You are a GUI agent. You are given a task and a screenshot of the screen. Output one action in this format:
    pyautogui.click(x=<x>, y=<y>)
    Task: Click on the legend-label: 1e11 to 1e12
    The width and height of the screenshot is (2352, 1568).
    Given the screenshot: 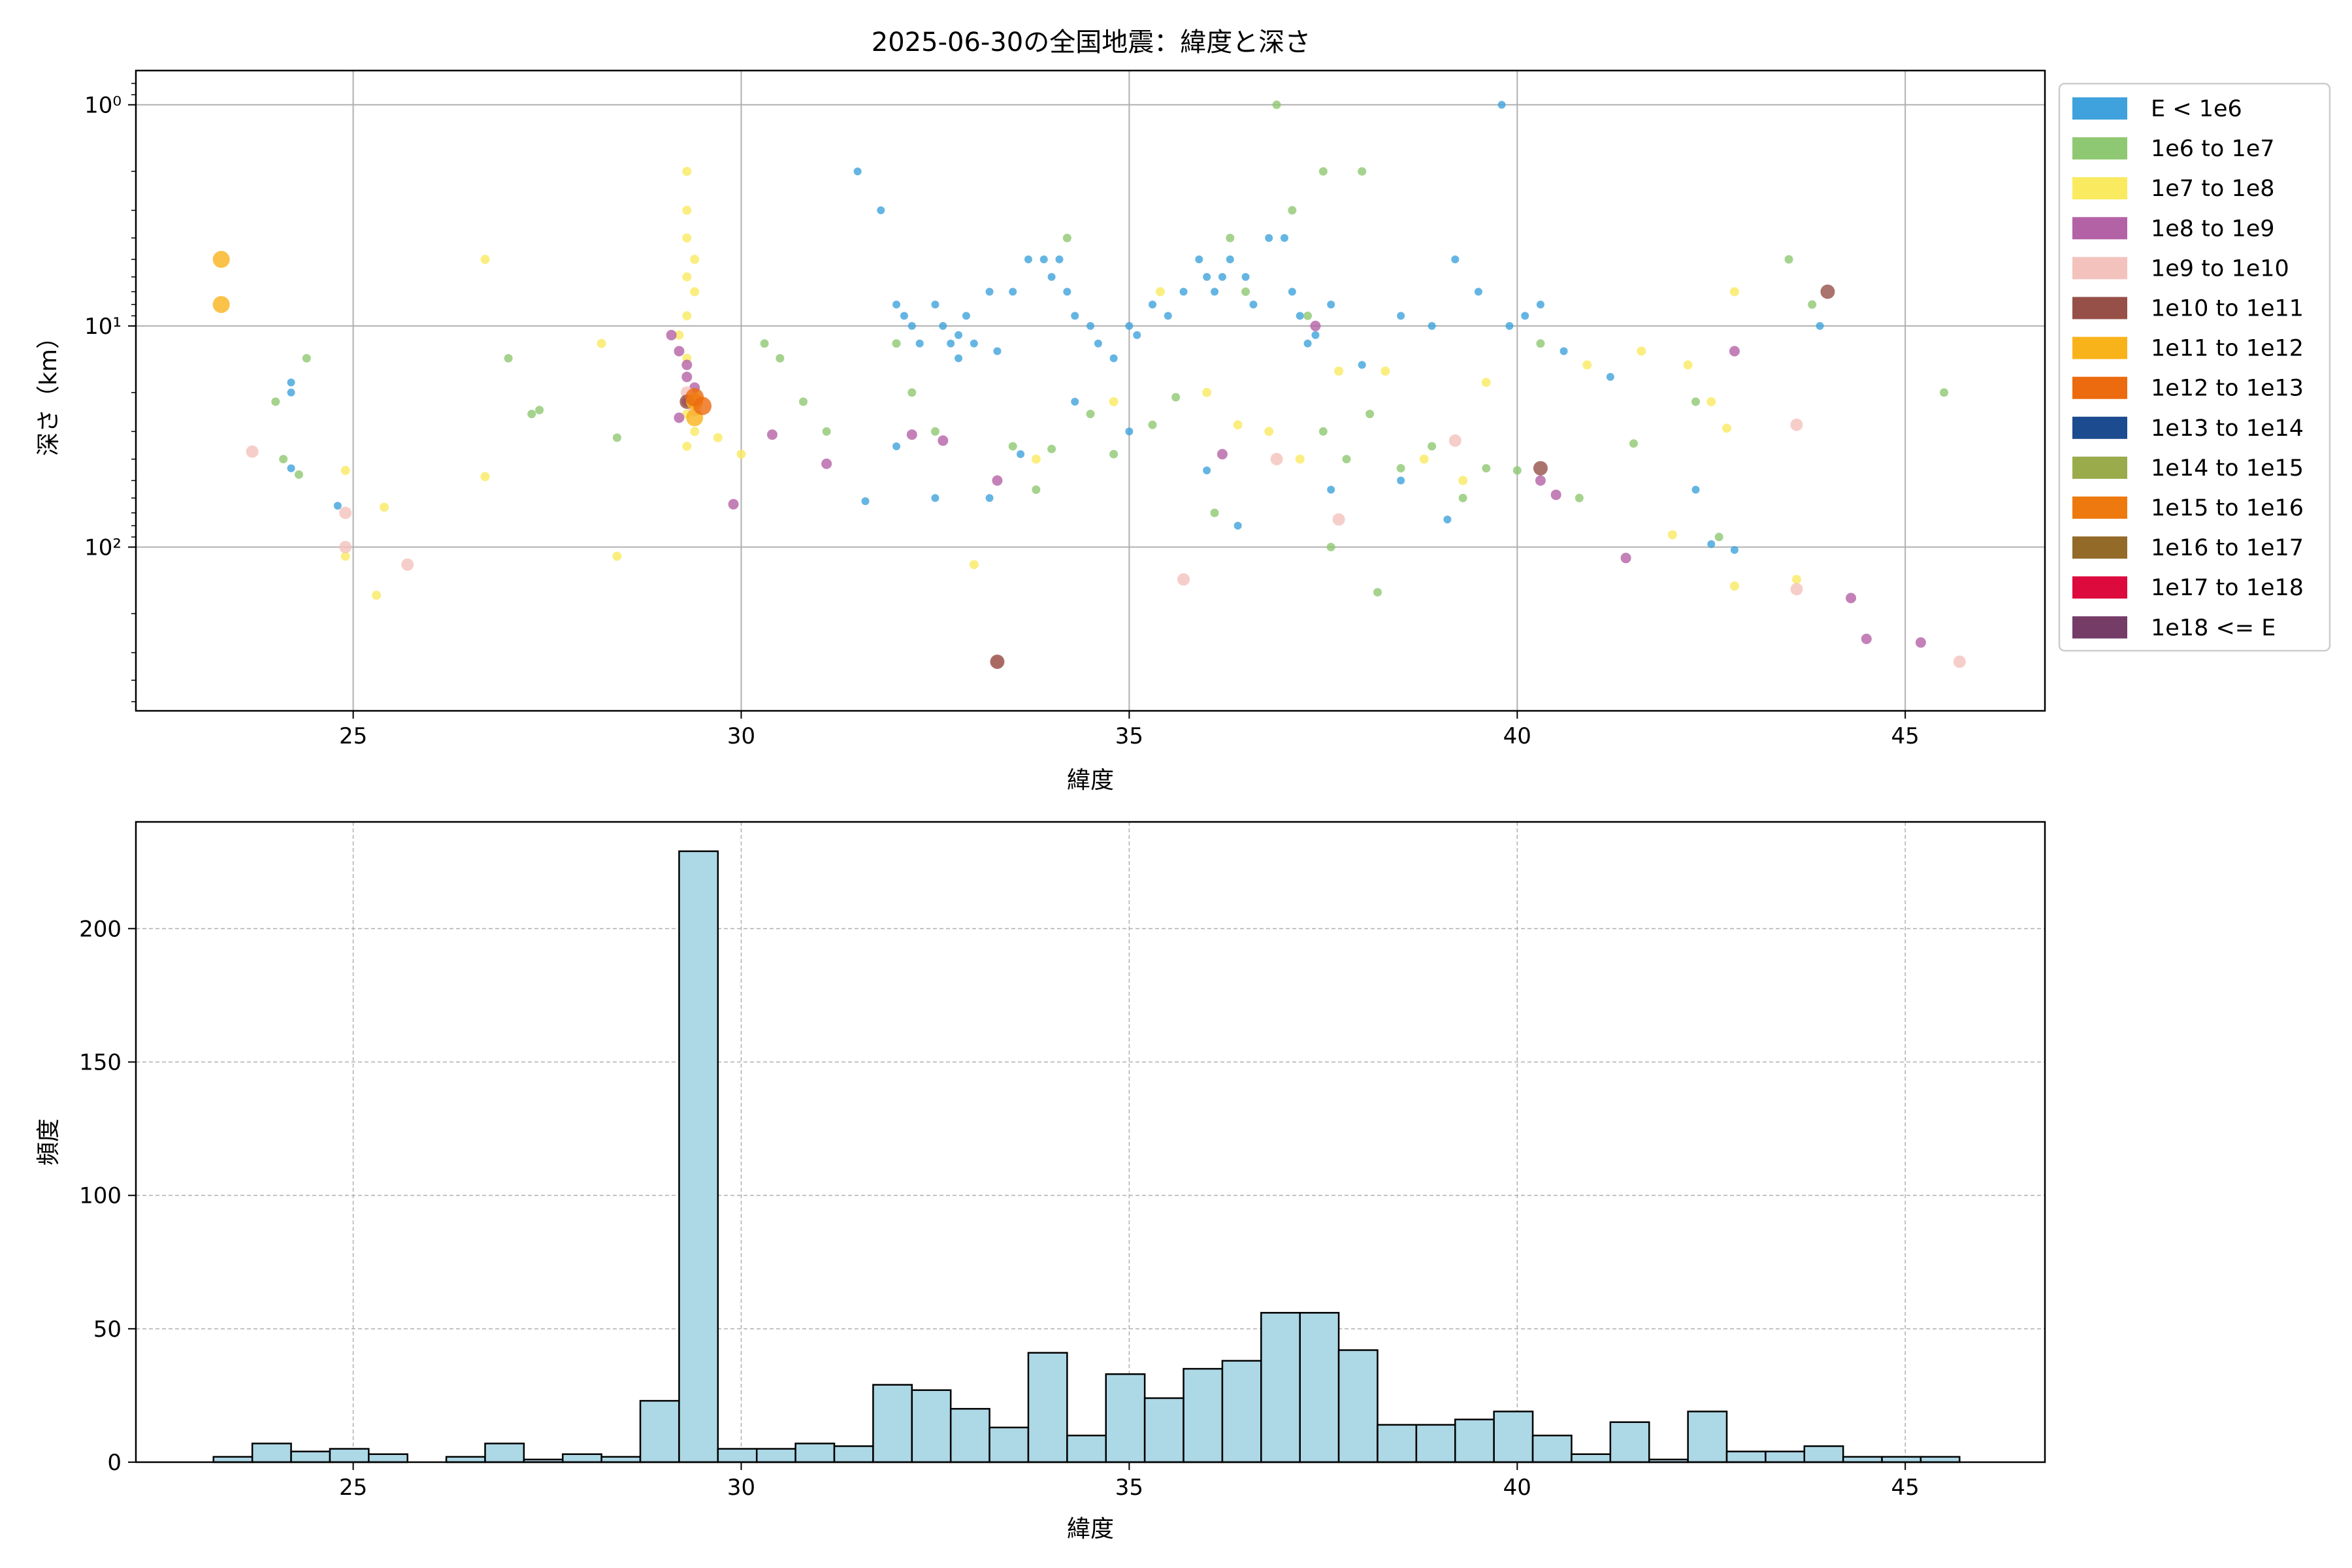 What is the action you would take?
    pyautogui.click(x=2227, y=349)
    